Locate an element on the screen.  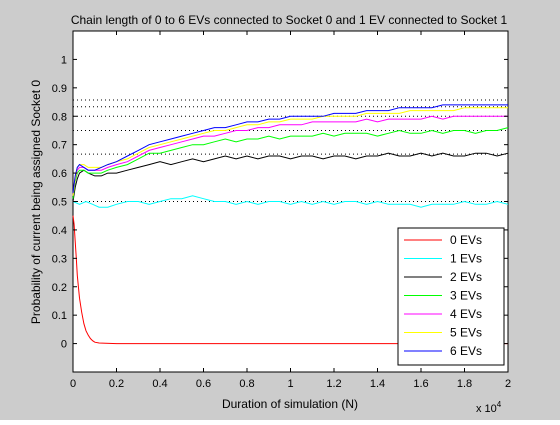
x-tick-label-5: 1 is located at coordinates (290, 384).